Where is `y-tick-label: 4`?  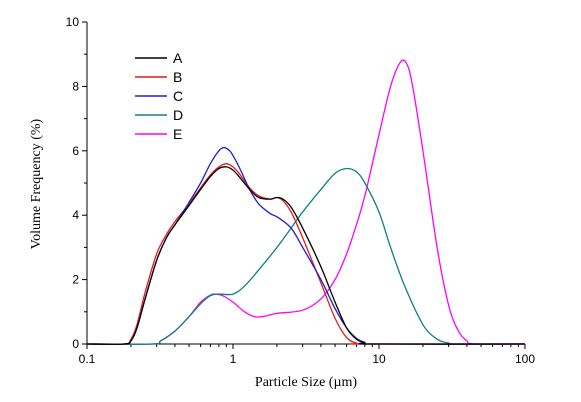 y-tick-label: 4 is located at coordinates (75, 215).